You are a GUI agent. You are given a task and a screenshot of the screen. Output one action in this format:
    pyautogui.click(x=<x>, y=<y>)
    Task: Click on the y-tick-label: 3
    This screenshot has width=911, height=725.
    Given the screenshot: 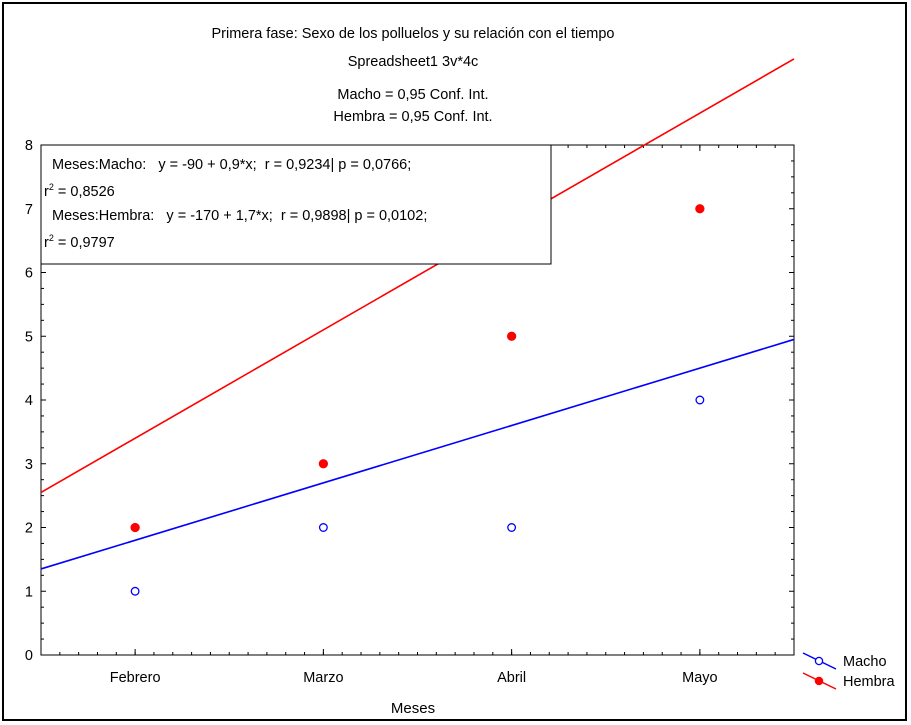 What is the action you would take?
    pyautogui.click(x=29, y=465)
    